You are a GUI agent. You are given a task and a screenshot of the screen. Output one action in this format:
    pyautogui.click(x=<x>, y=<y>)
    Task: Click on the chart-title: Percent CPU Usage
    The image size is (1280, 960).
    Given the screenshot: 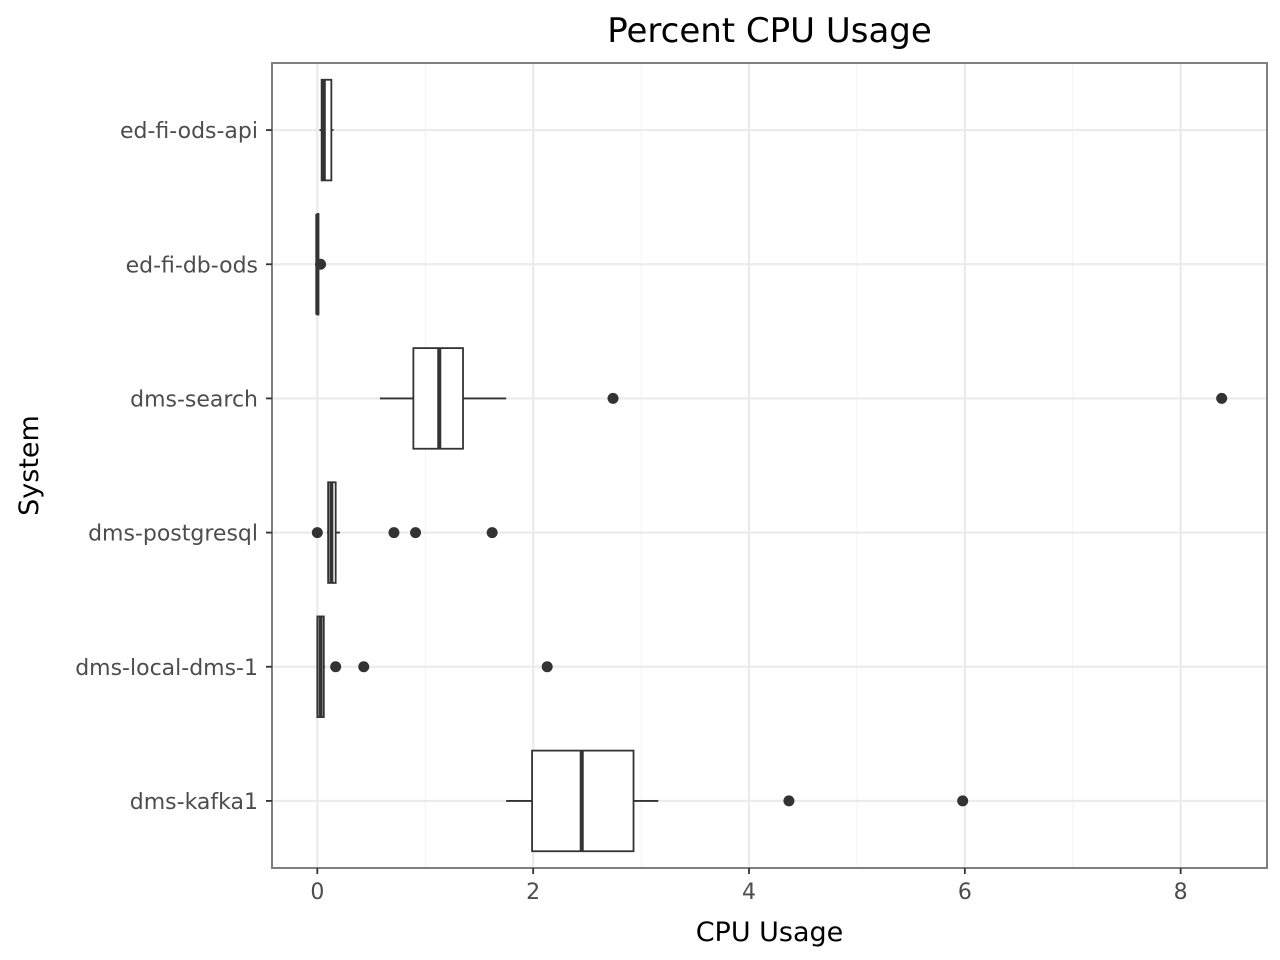 What is the action you would take?
    pyautogui.click(x=769, y=31)
    